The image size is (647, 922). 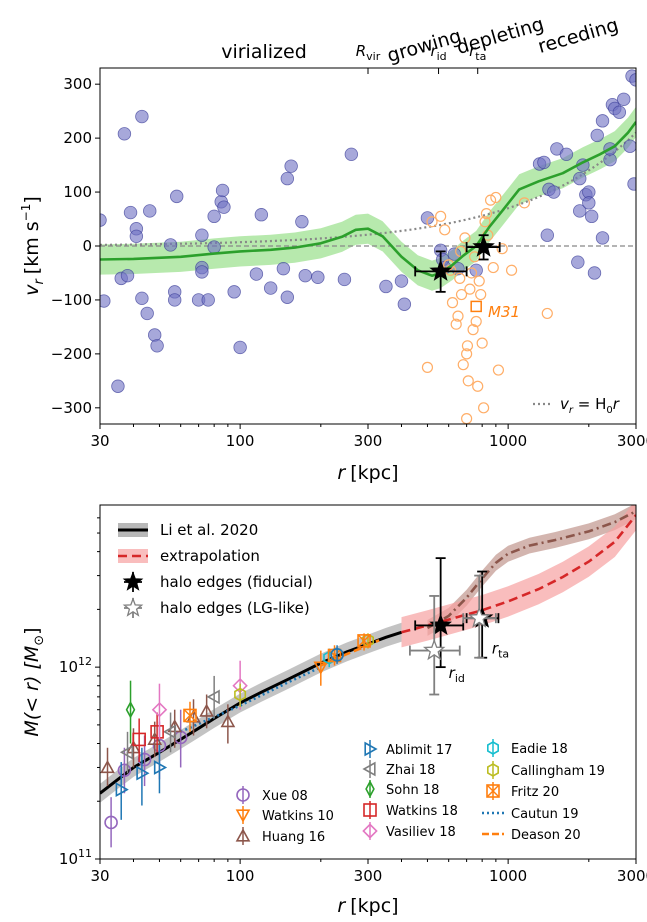 What do you see at coordinates (508, 441) in the screenshot?
I see `x-tick-label-top: 1000` at bounding box center [508, 441].